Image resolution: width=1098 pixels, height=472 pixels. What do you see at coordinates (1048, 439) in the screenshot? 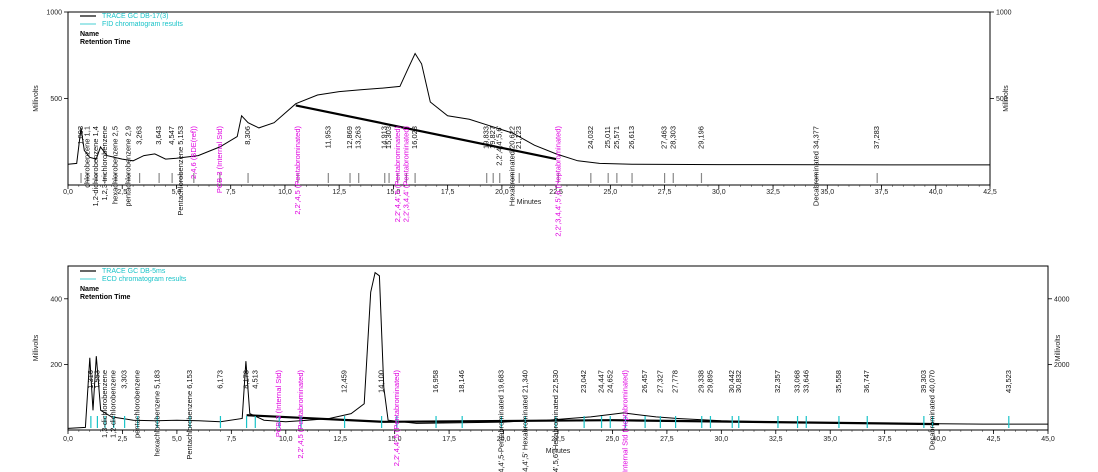
I see `x-tick-label: 45,0` at bounding box center [1048, 439].